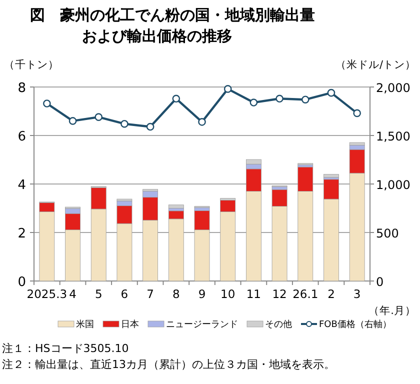 Image resolution: width=420 pixels, height=384 pixels. Describe the element at coordinates (168, 364) in the screenshot. I see `text: 注２：輸出量は、直近13カ月（累計）の上位３カ国・地域を表示。` at that location.